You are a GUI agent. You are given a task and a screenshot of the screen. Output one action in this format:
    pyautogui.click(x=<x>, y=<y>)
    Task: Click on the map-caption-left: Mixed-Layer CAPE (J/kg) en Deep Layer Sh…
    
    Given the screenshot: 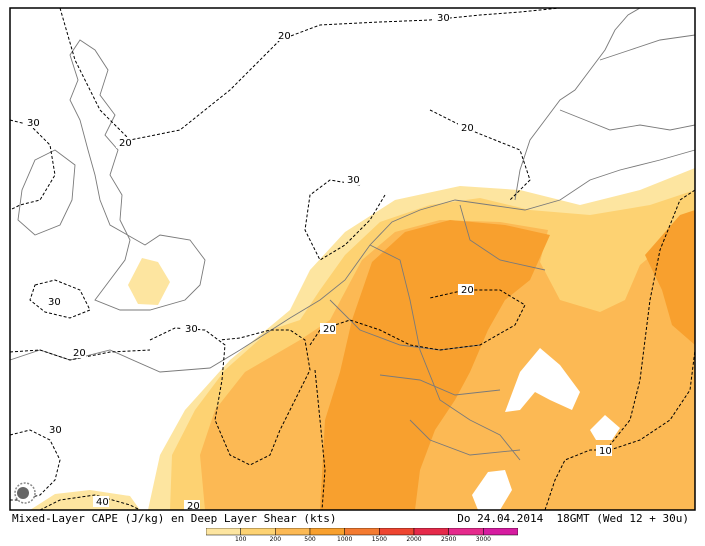 What is the action you would take?
    pyautogui.click(x=174, y=518)
    